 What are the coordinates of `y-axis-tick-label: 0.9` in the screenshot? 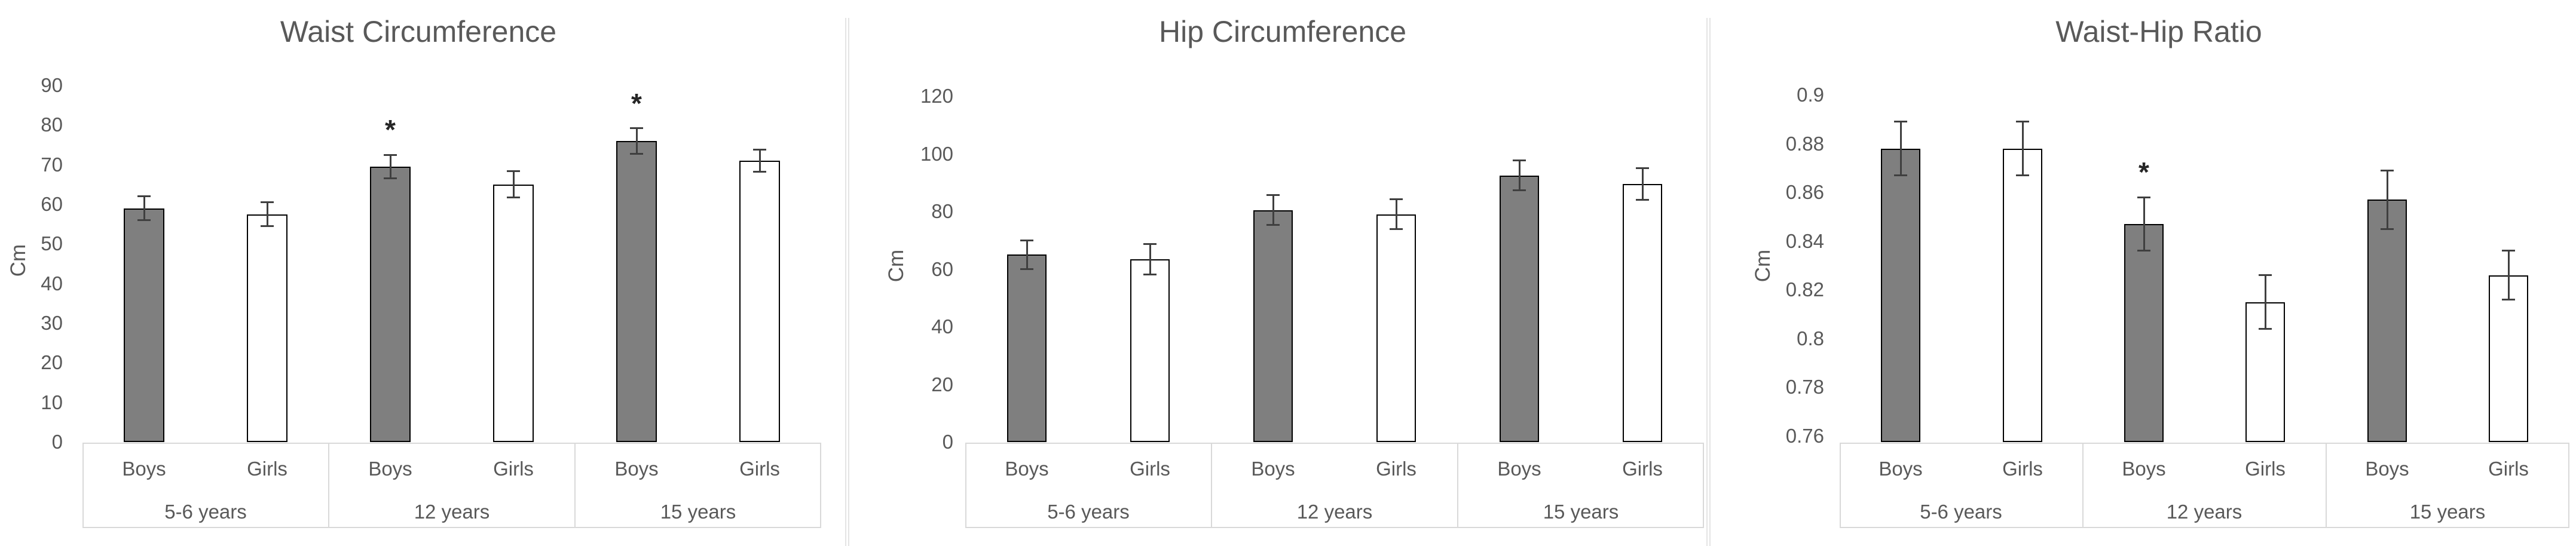 It's located at (1810, 95).